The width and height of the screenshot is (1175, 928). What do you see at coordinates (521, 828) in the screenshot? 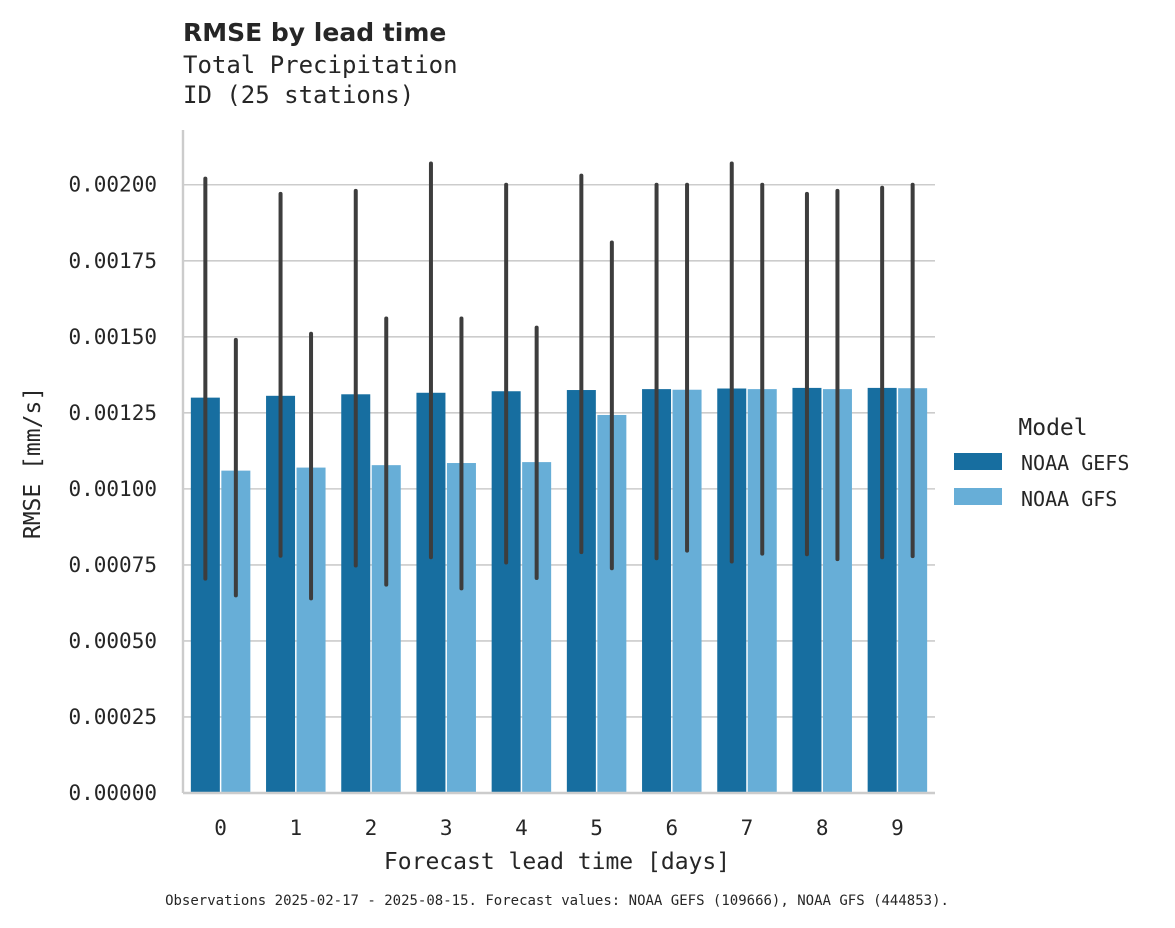
I see `x-tick-label: 4` at bounding box center [521, 828].